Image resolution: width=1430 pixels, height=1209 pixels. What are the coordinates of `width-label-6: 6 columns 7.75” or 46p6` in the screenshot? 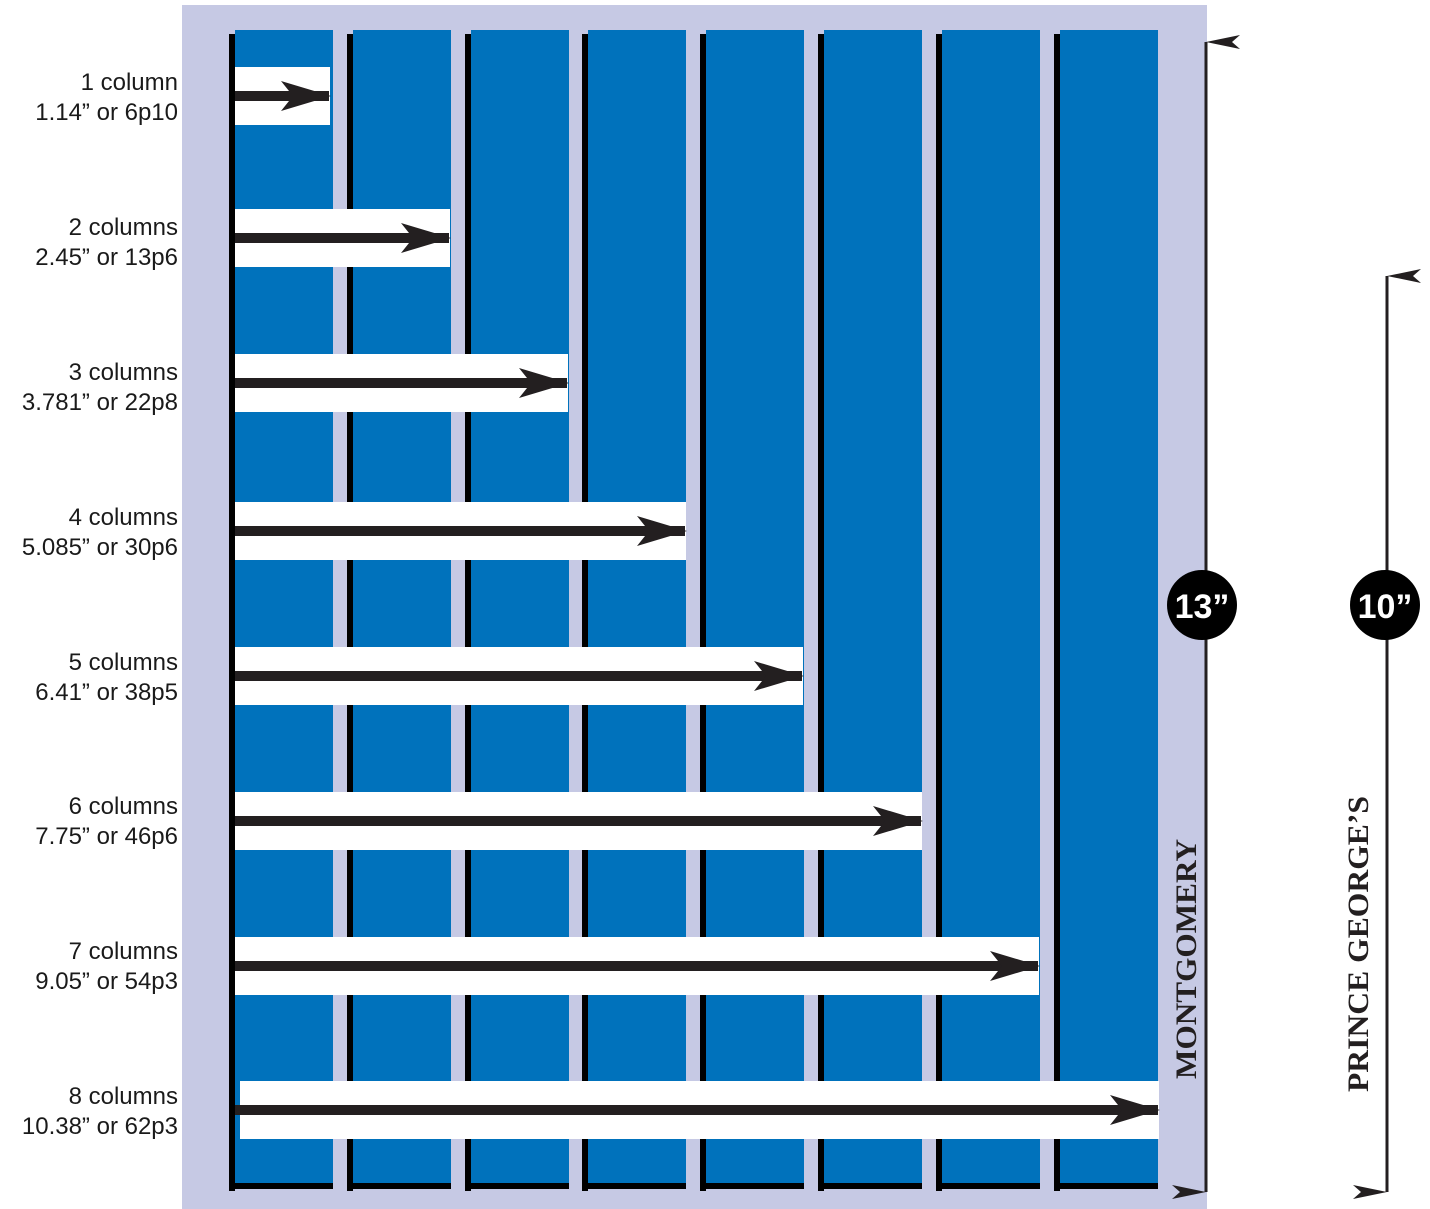 It's located at (106, 821).